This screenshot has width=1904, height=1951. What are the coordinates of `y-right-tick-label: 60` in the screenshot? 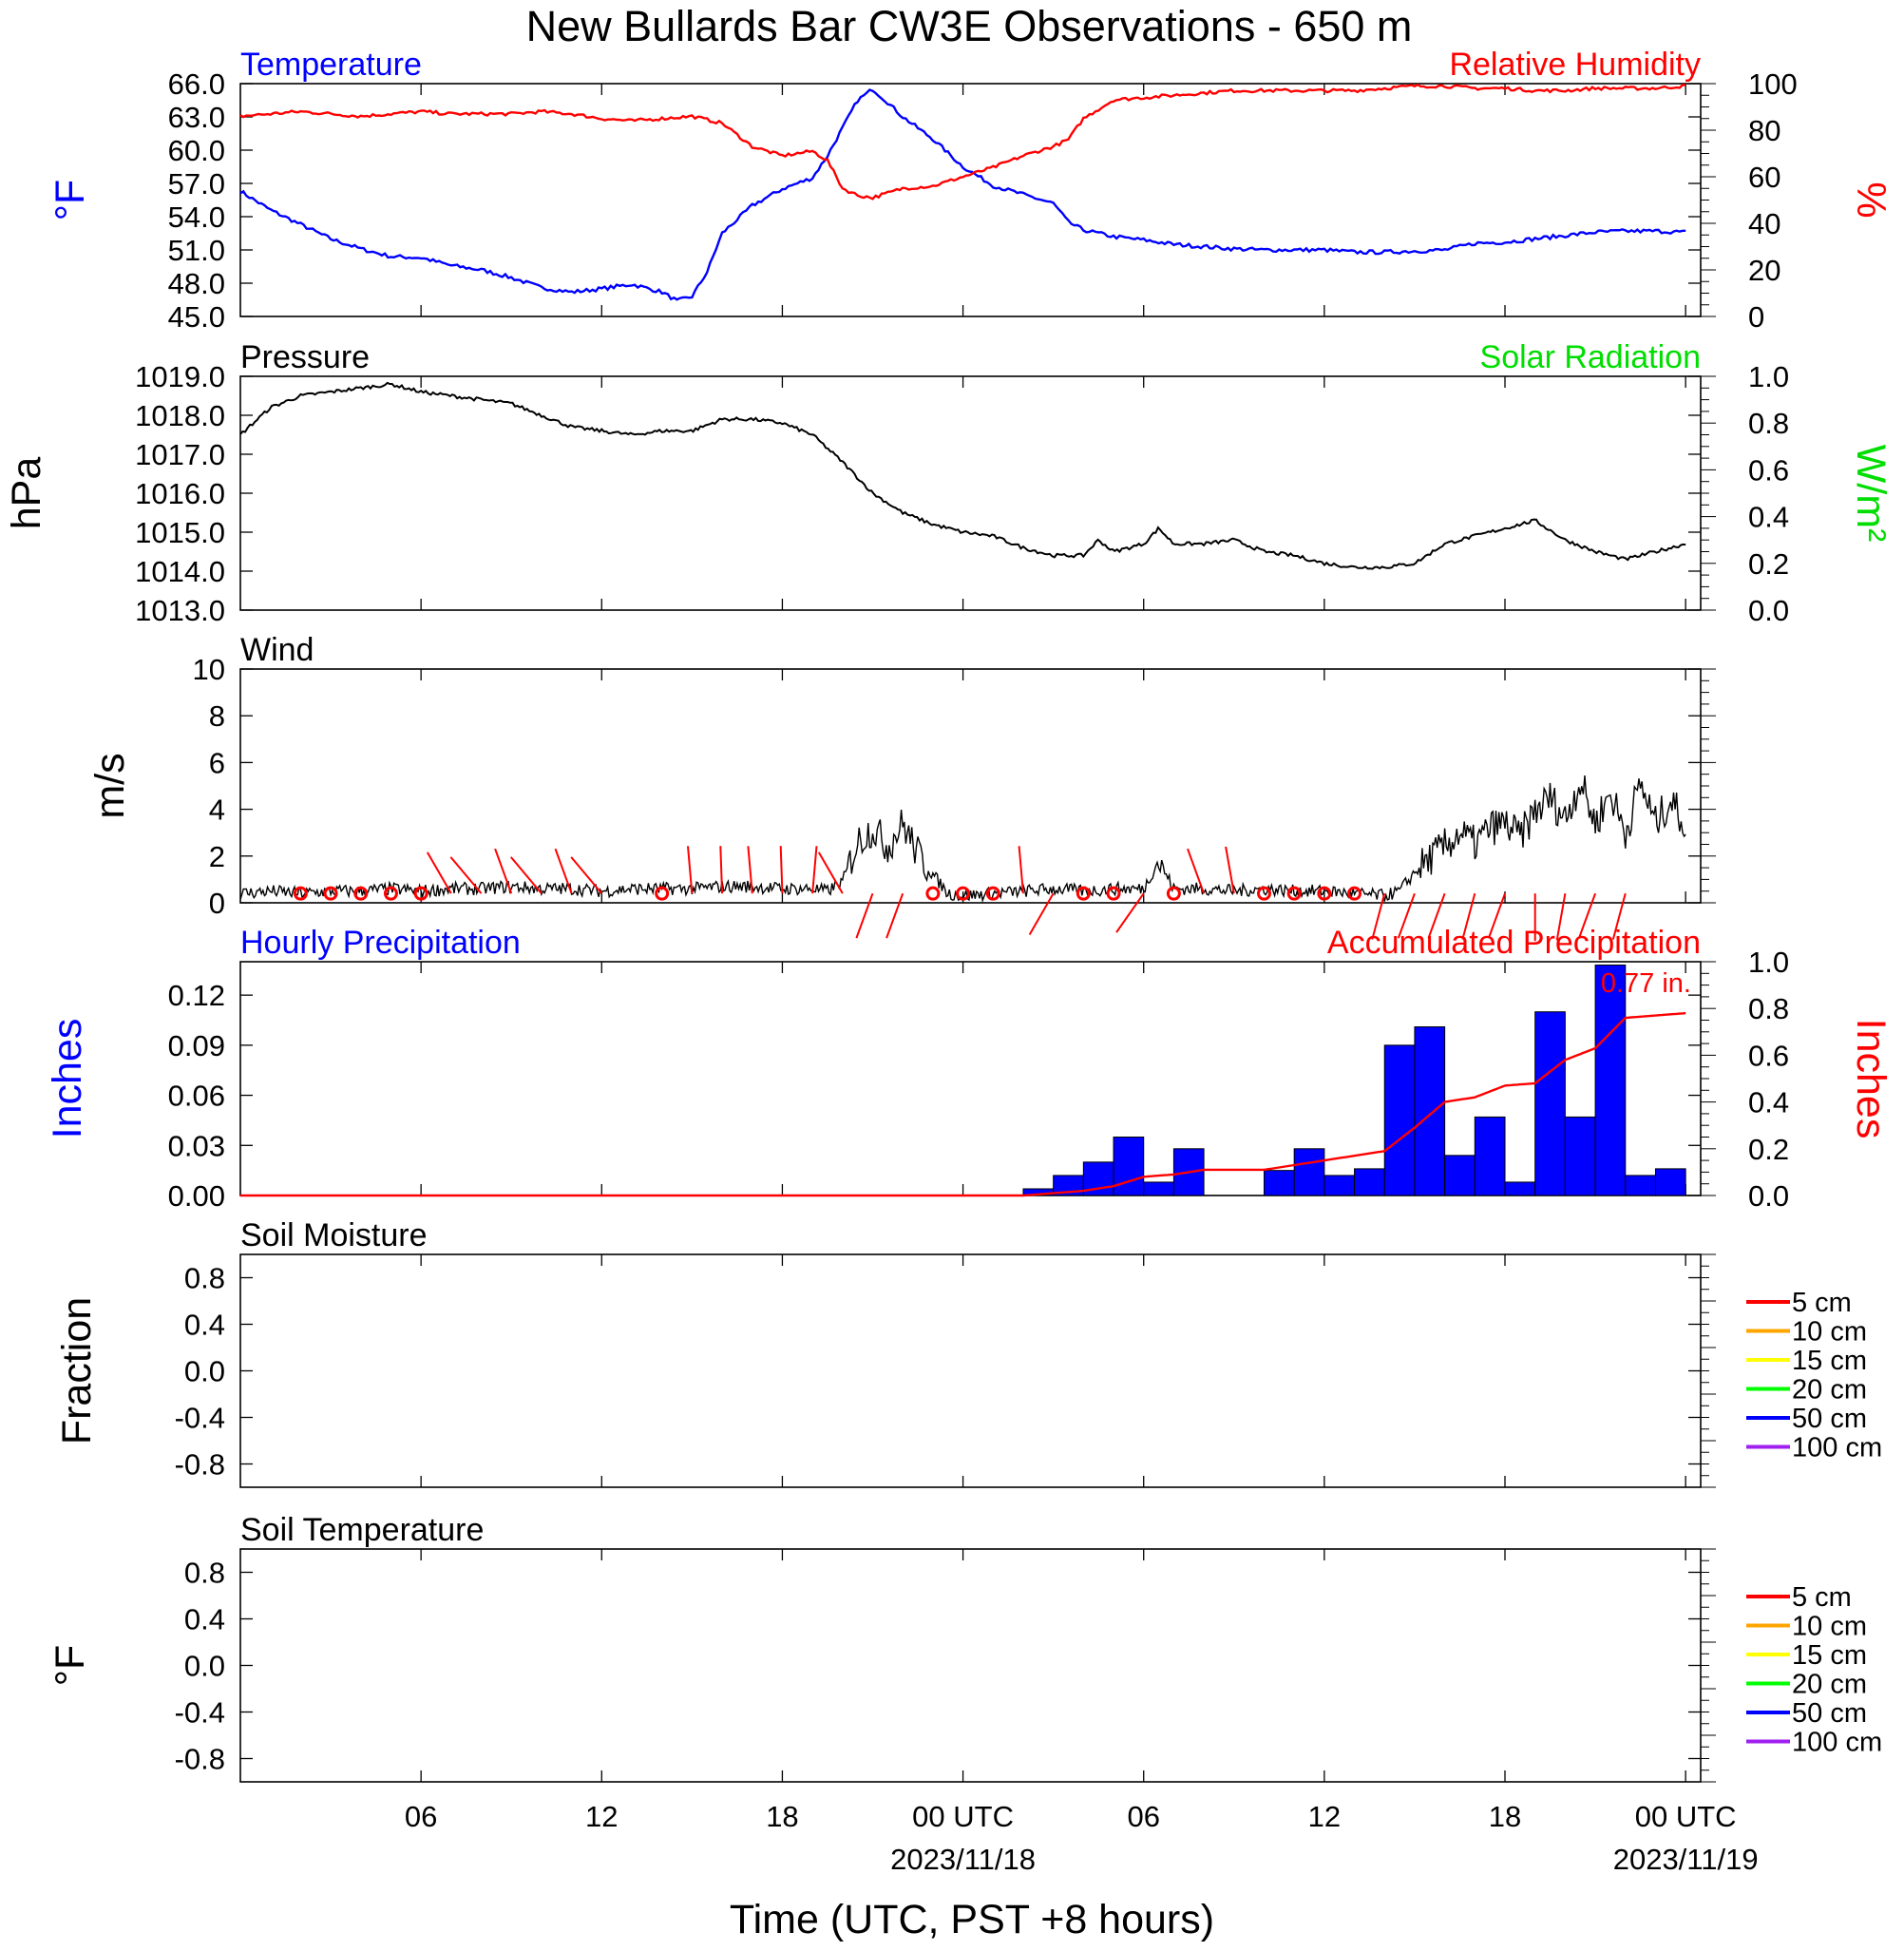 It's located at (1764, 177).